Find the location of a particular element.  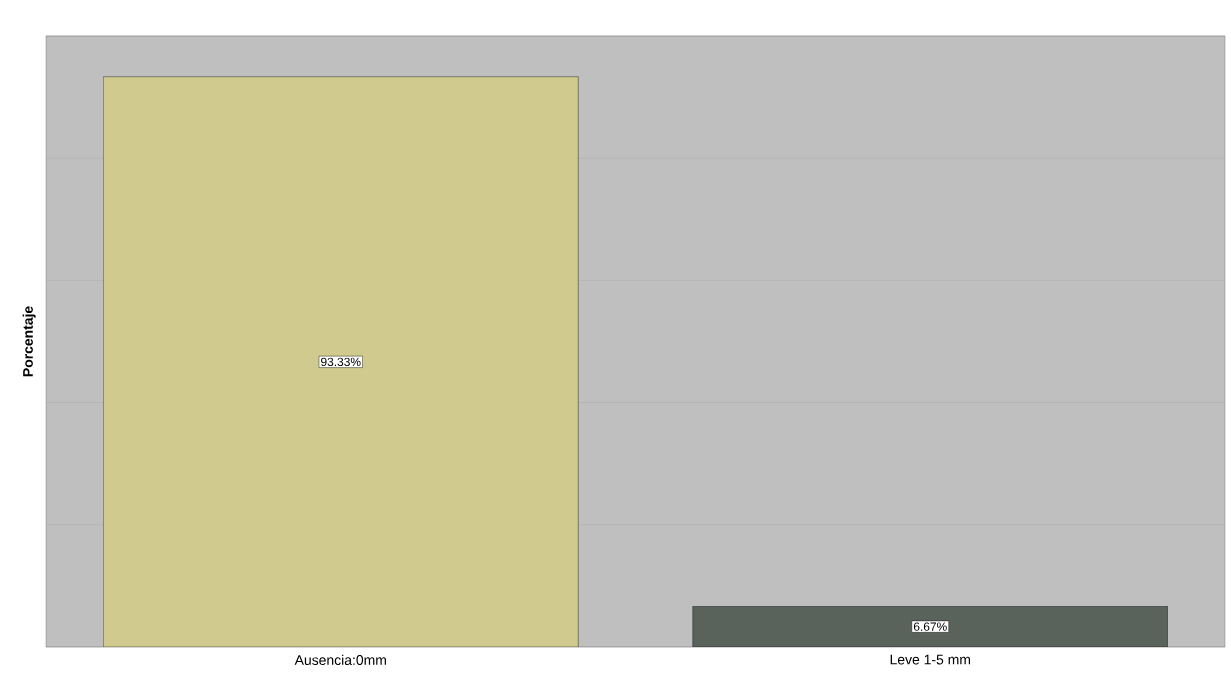

x-tick-label: Leve 1-5 mm is located at coordinates (930, 659).